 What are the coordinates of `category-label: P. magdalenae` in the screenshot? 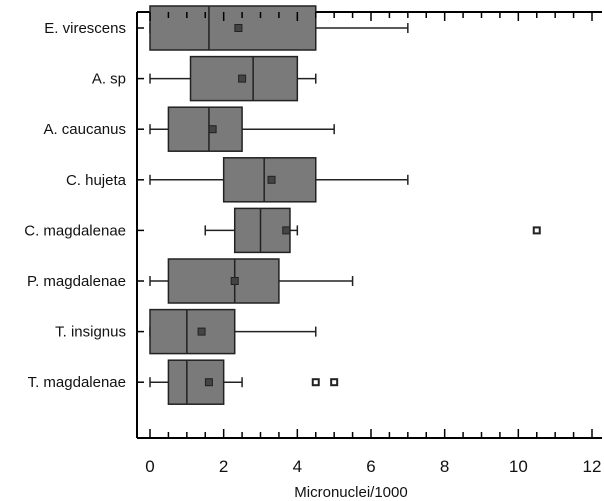 It's located at (76, 281).